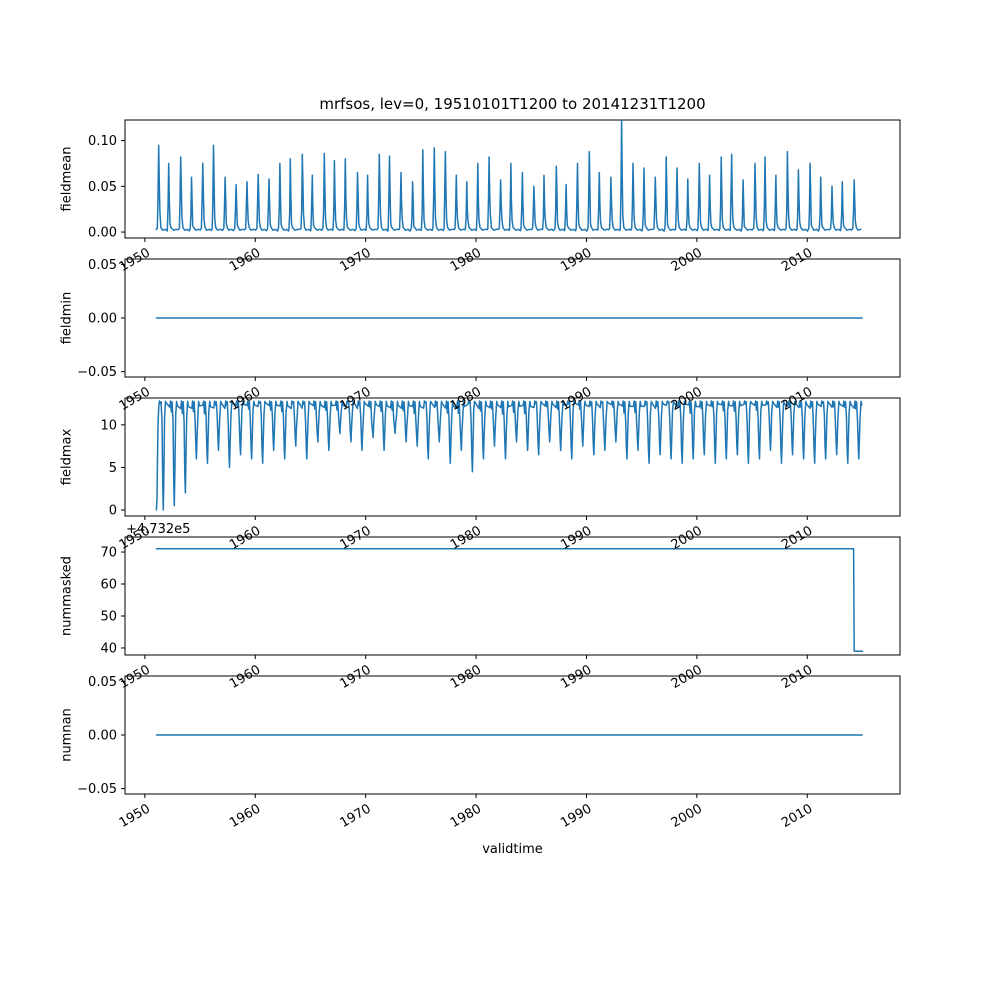 This screenshot has width=1000, height=1000. What do you see at coordinates (512, 849) in the screenshot?
I see `x-axis-label: validtime` at bounding box center [512, 849].